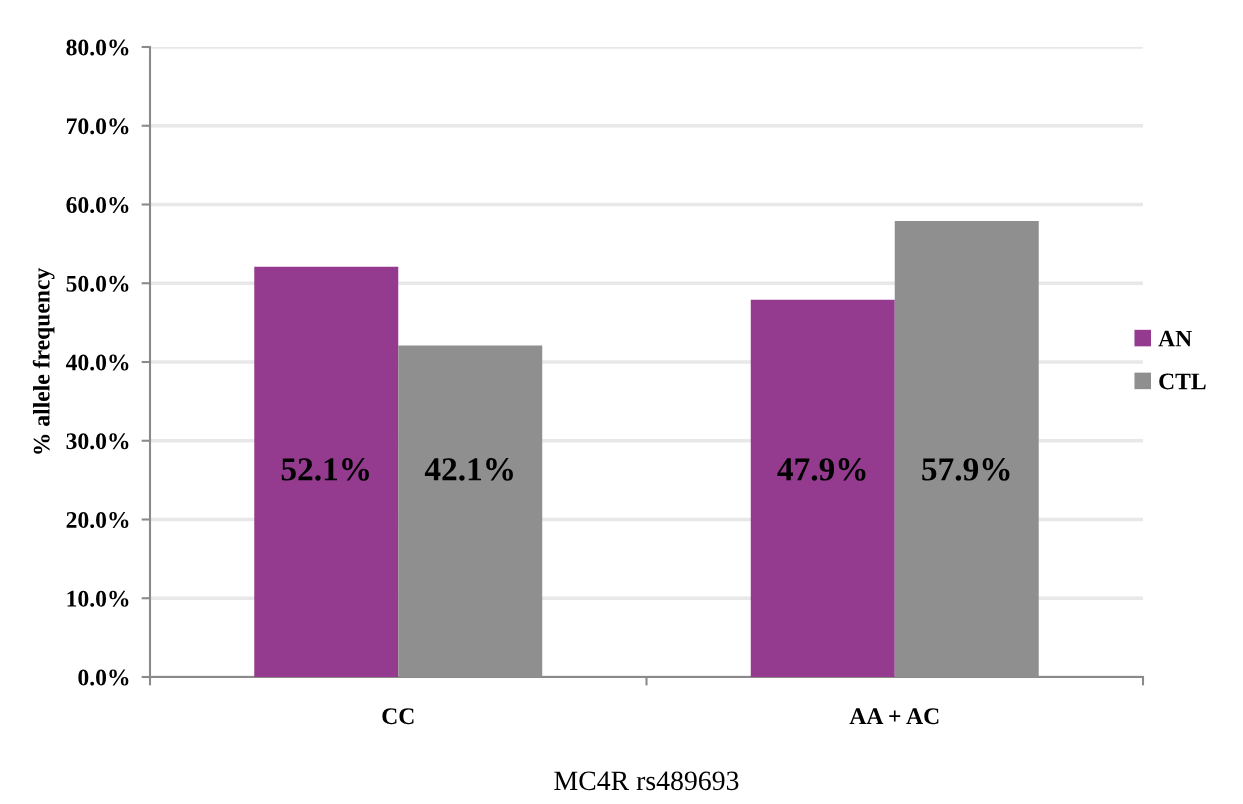 This screenshot has height=804, width=1243. I want to click on x-tick-label: CC, so click(398, 716).